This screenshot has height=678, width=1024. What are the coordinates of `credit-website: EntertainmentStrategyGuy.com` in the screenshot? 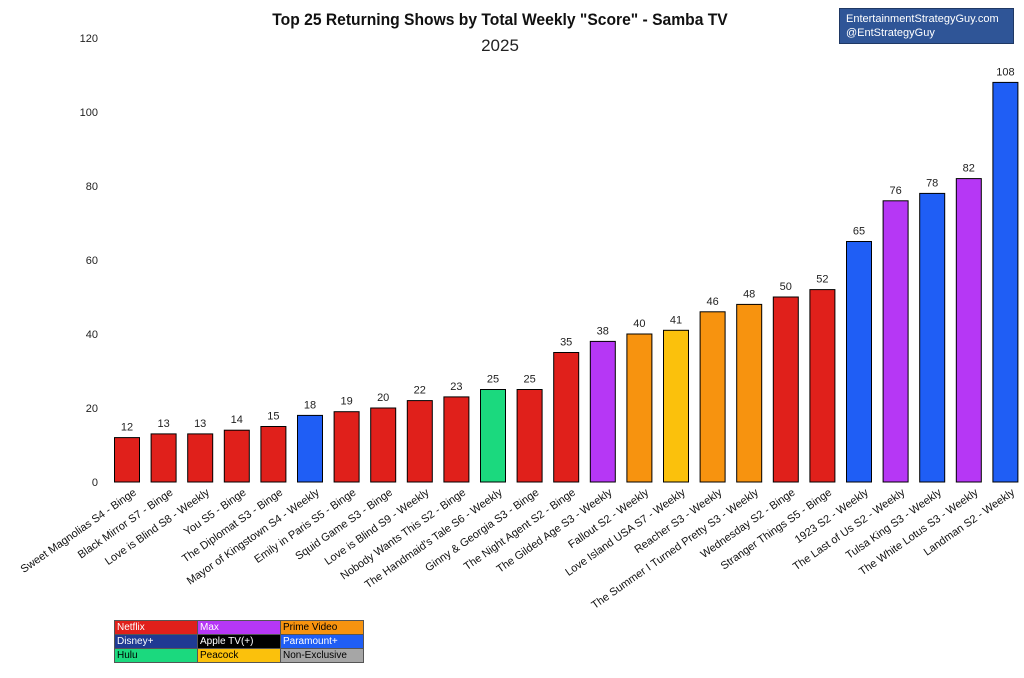 It's located at (922, 19).